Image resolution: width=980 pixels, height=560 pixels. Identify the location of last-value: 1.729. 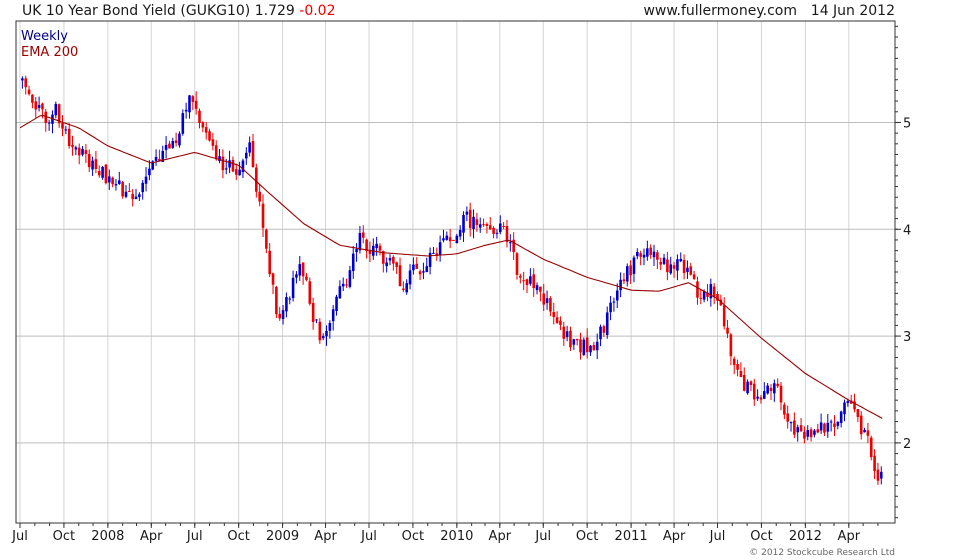
(275, 11).